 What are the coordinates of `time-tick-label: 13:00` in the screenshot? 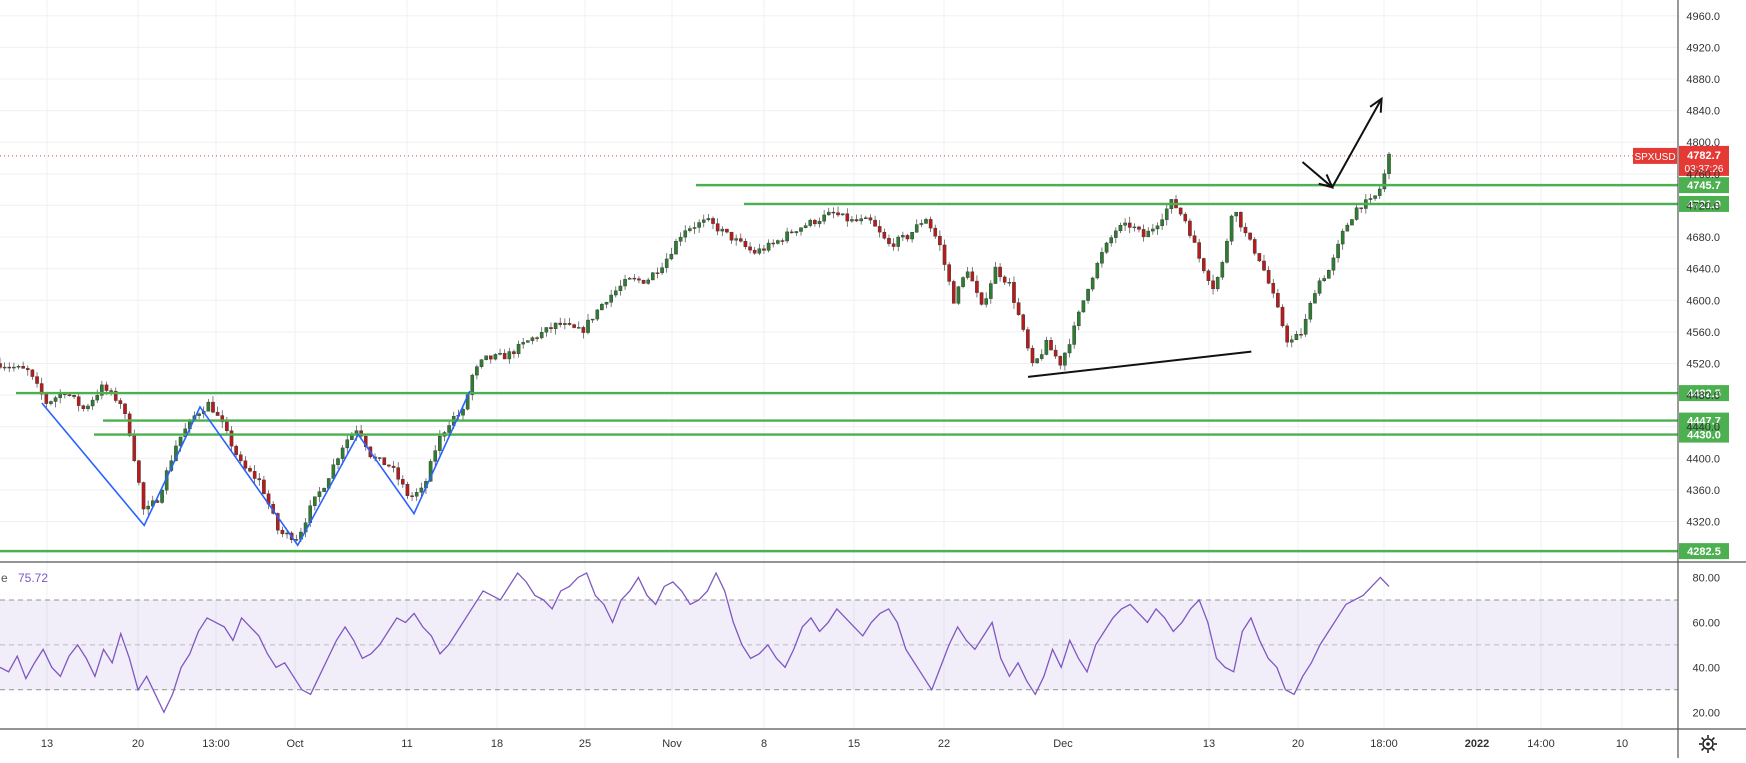 It's located at (216, 744).